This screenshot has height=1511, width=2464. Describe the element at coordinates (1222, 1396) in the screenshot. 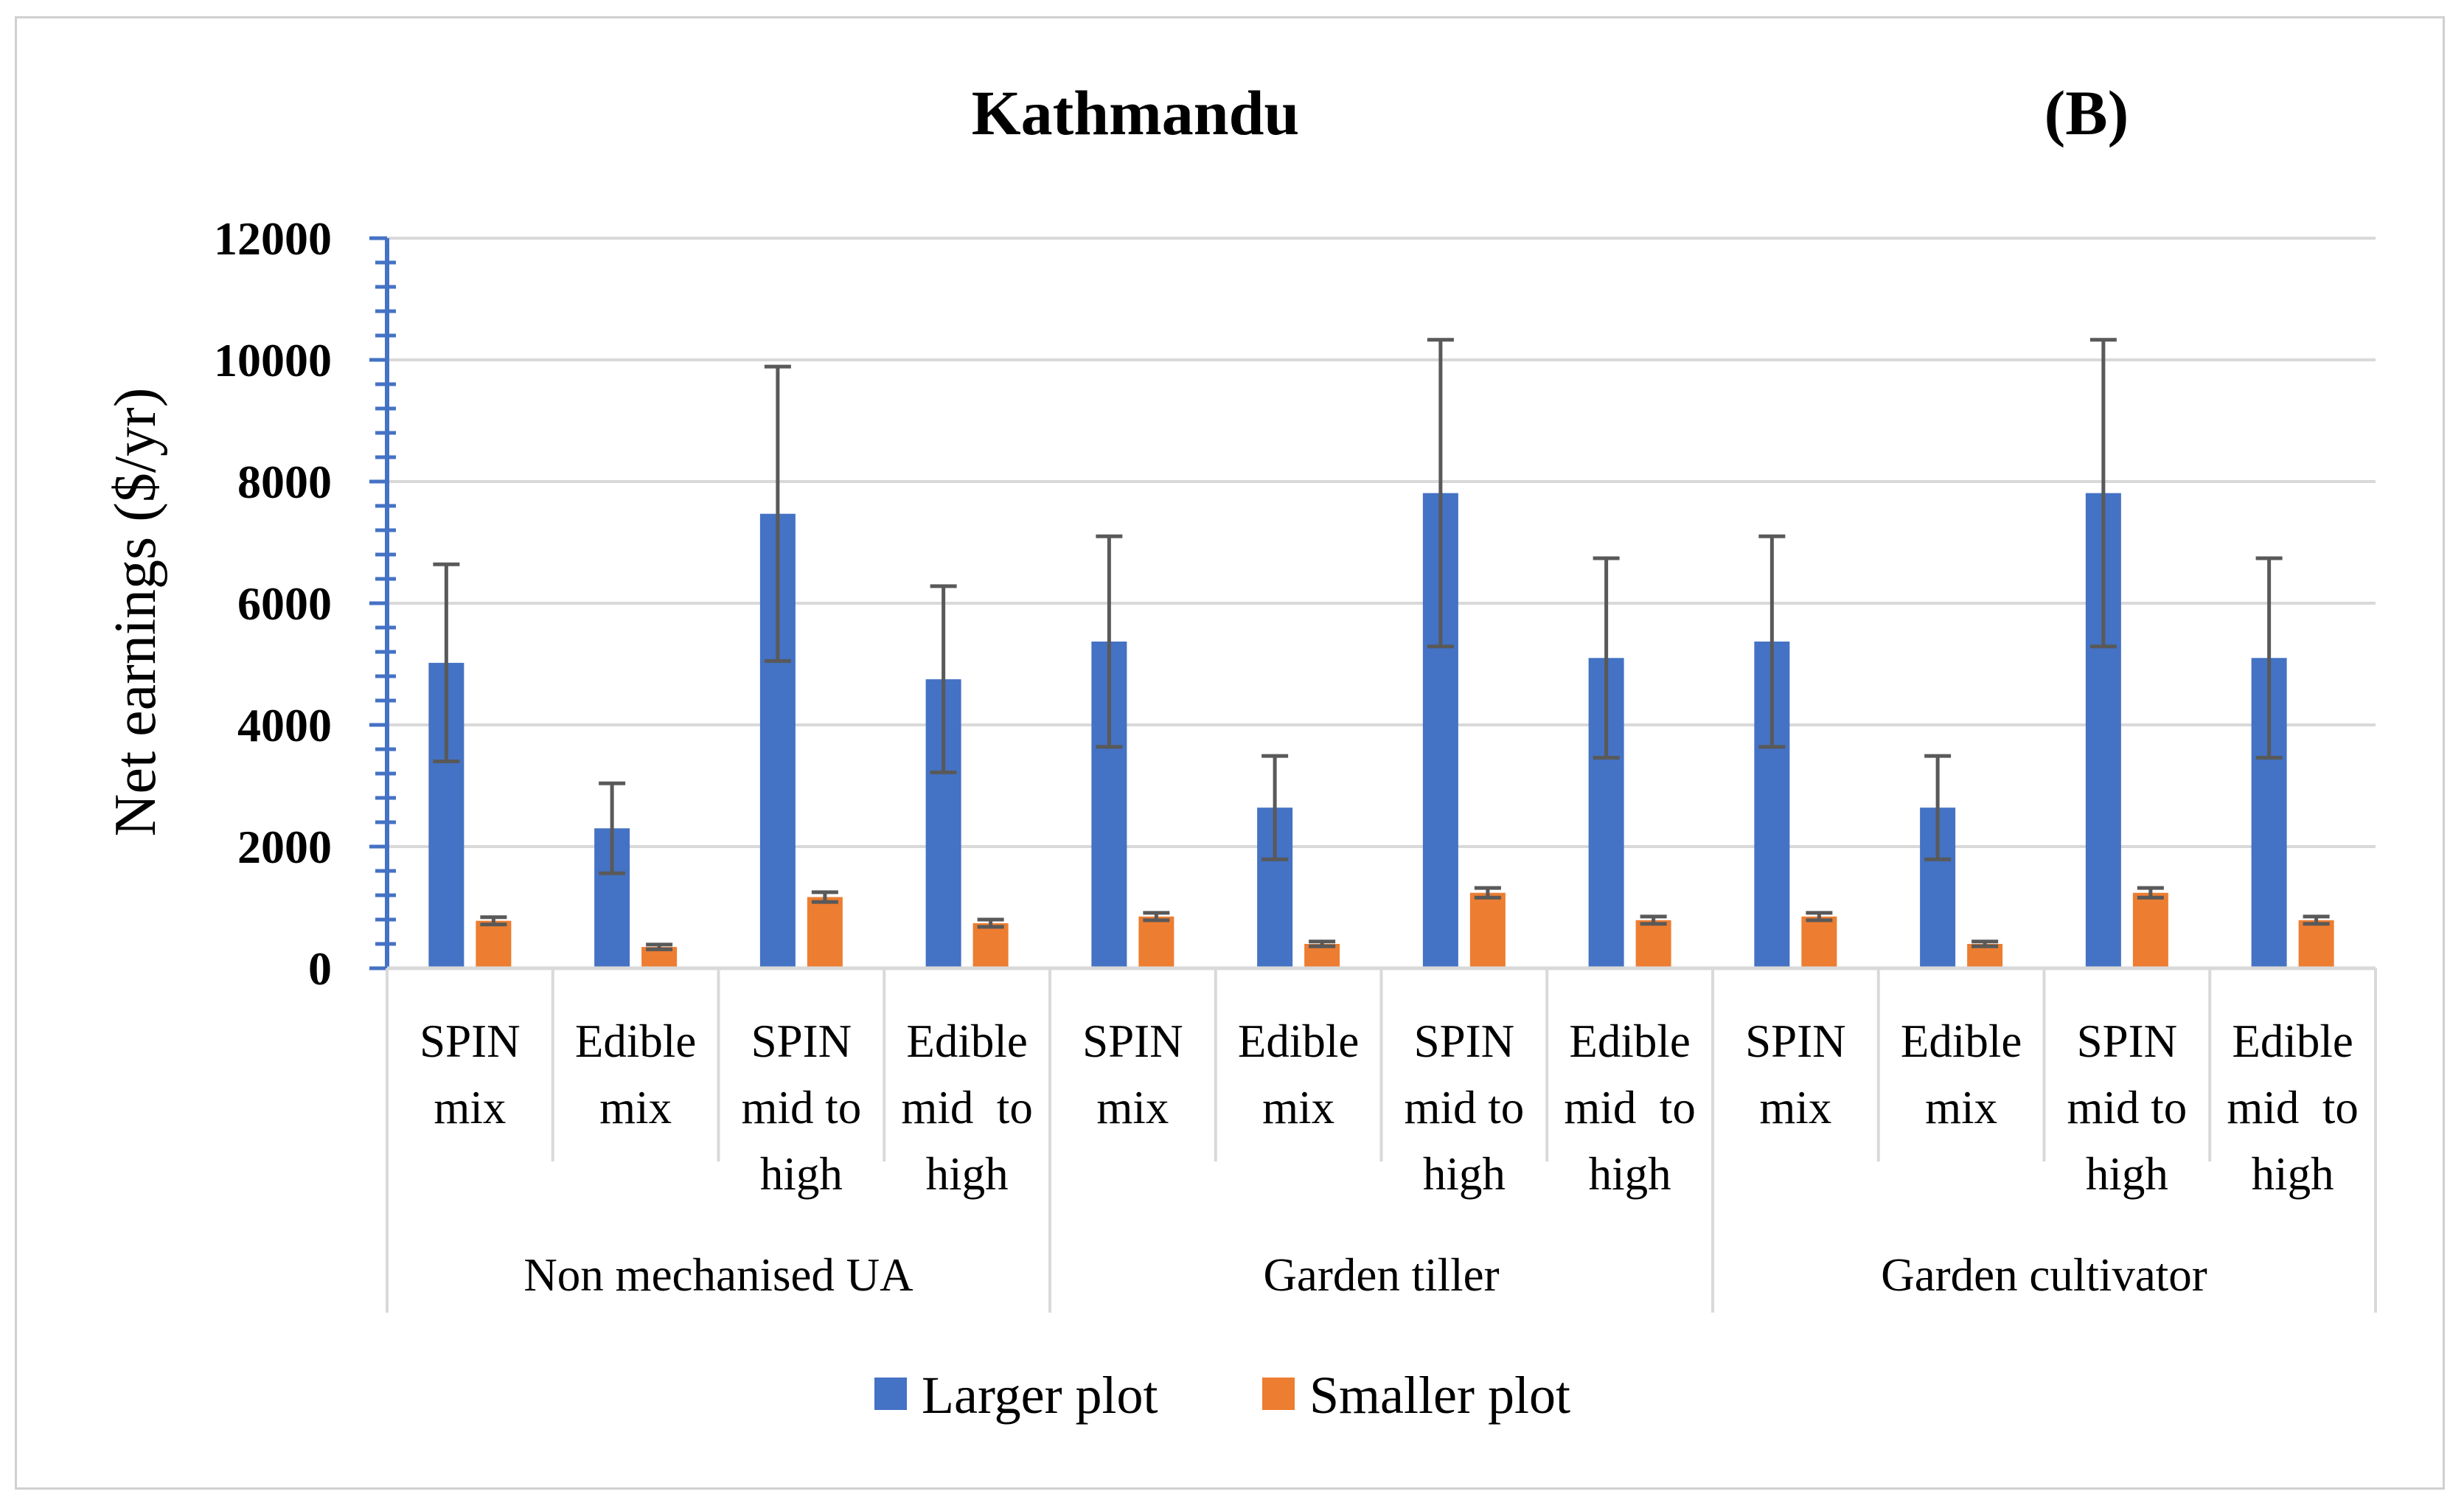

I see `legend: Larger plot Smaller plot` at that location.